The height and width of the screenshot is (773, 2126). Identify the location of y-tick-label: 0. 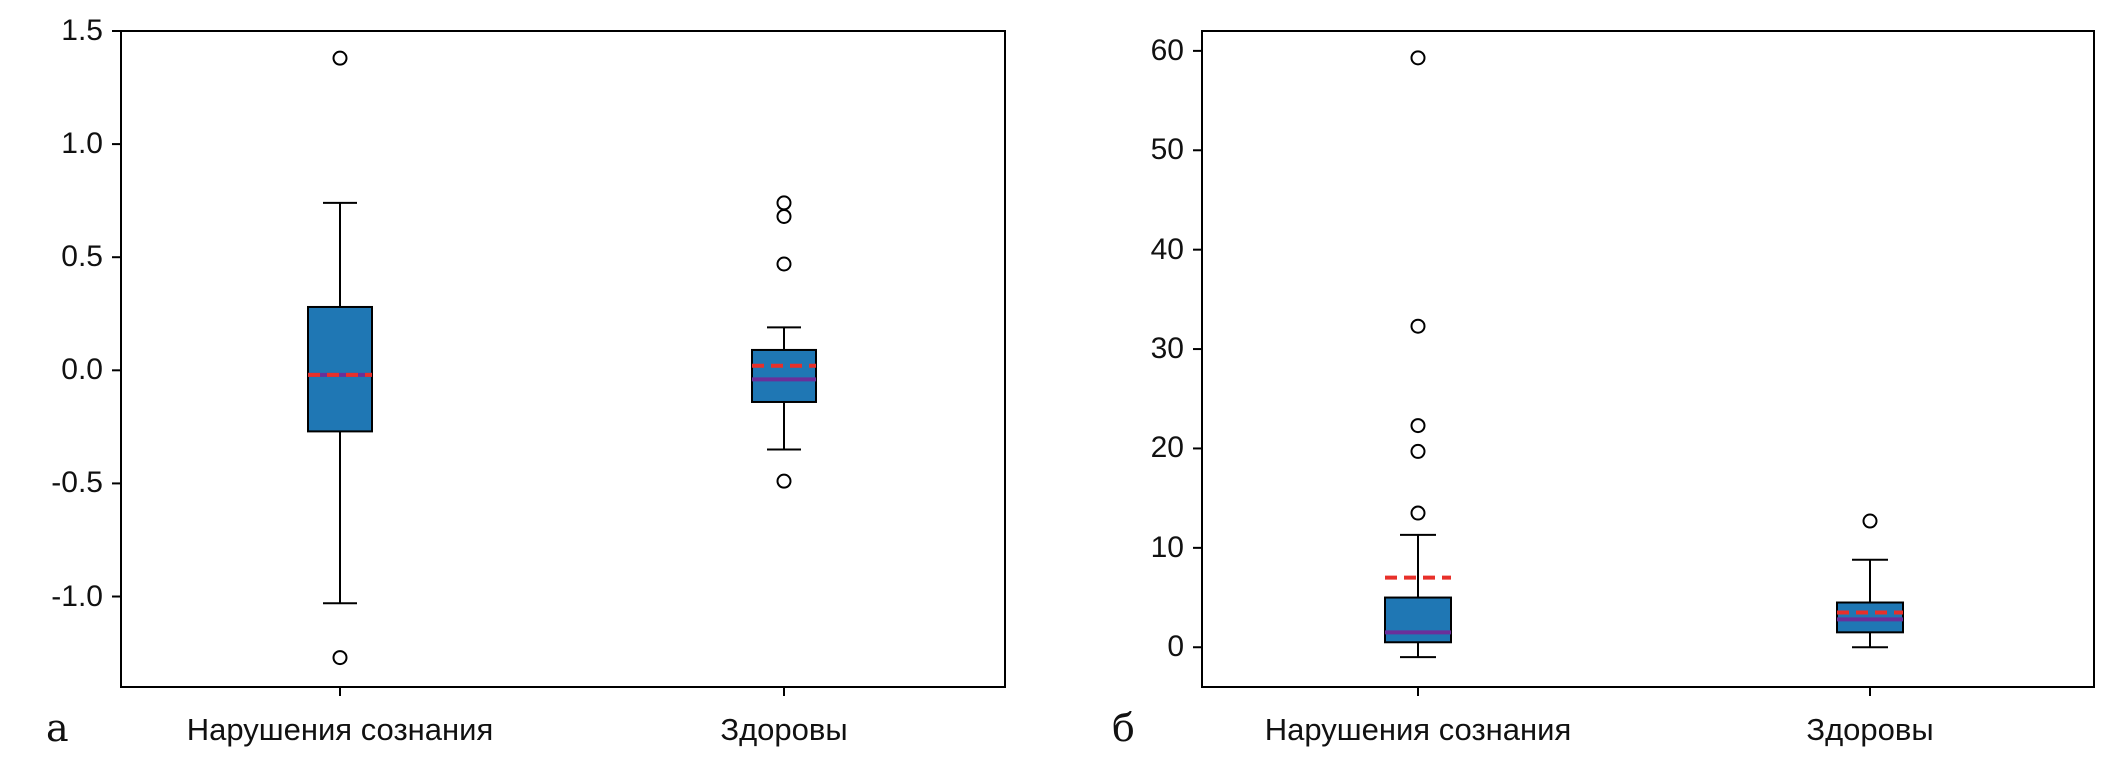
(1175, 647).